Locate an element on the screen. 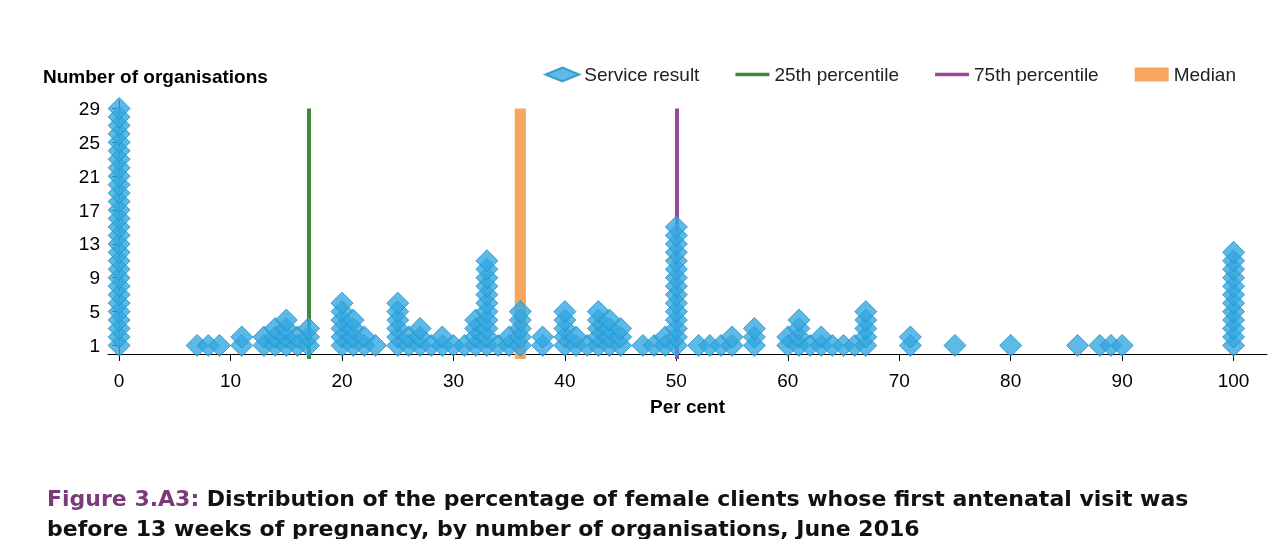 Image resolution: width=1279 pixels, height=547 pixels. x-tick-label: 100 is located at coordinates (1233, 380).